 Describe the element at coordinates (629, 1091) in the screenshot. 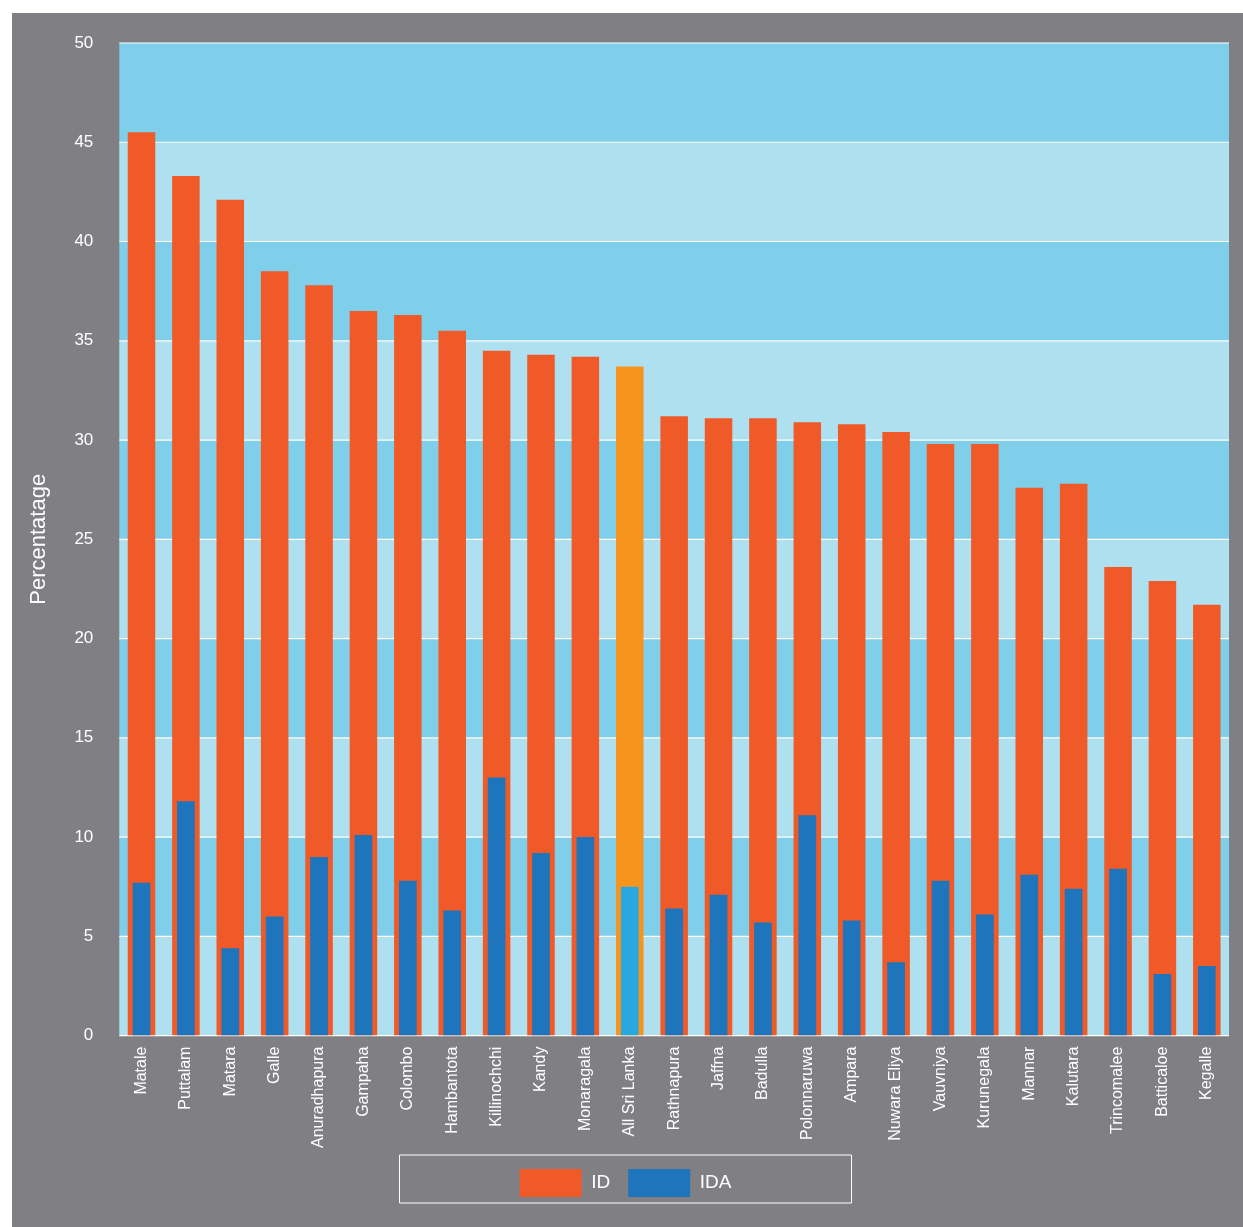

I see `x-tick-label: All Sri Lanka` at that location.